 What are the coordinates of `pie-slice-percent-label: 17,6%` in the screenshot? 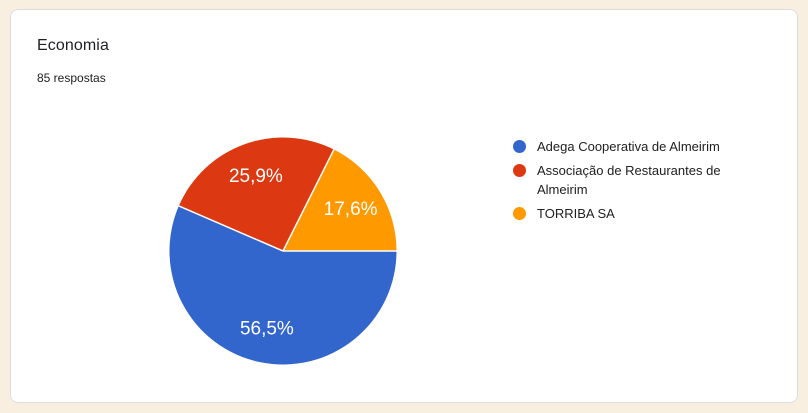 It's located at (351, 209).